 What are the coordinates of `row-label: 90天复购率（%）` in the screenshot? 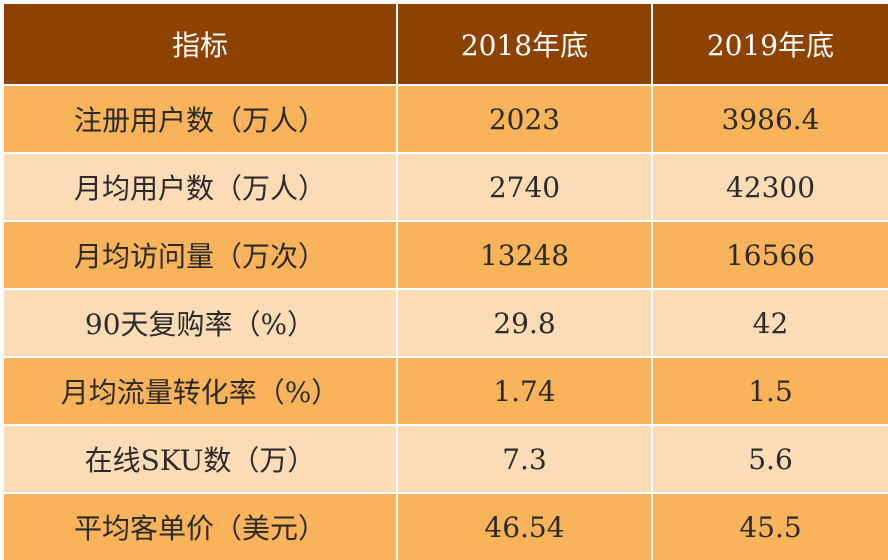 It's located at (200, 323).